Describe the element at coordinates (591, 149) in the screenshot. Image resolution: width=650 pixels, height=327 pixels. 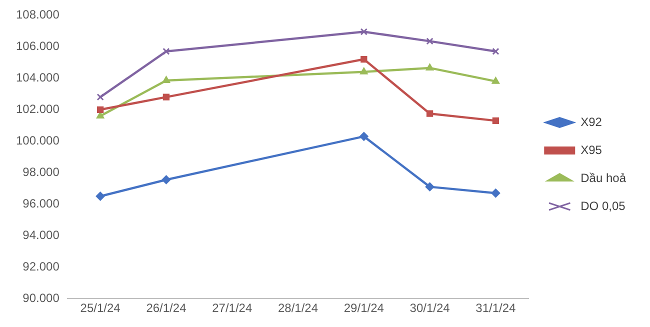
I see `legend-label: X95` at that location.